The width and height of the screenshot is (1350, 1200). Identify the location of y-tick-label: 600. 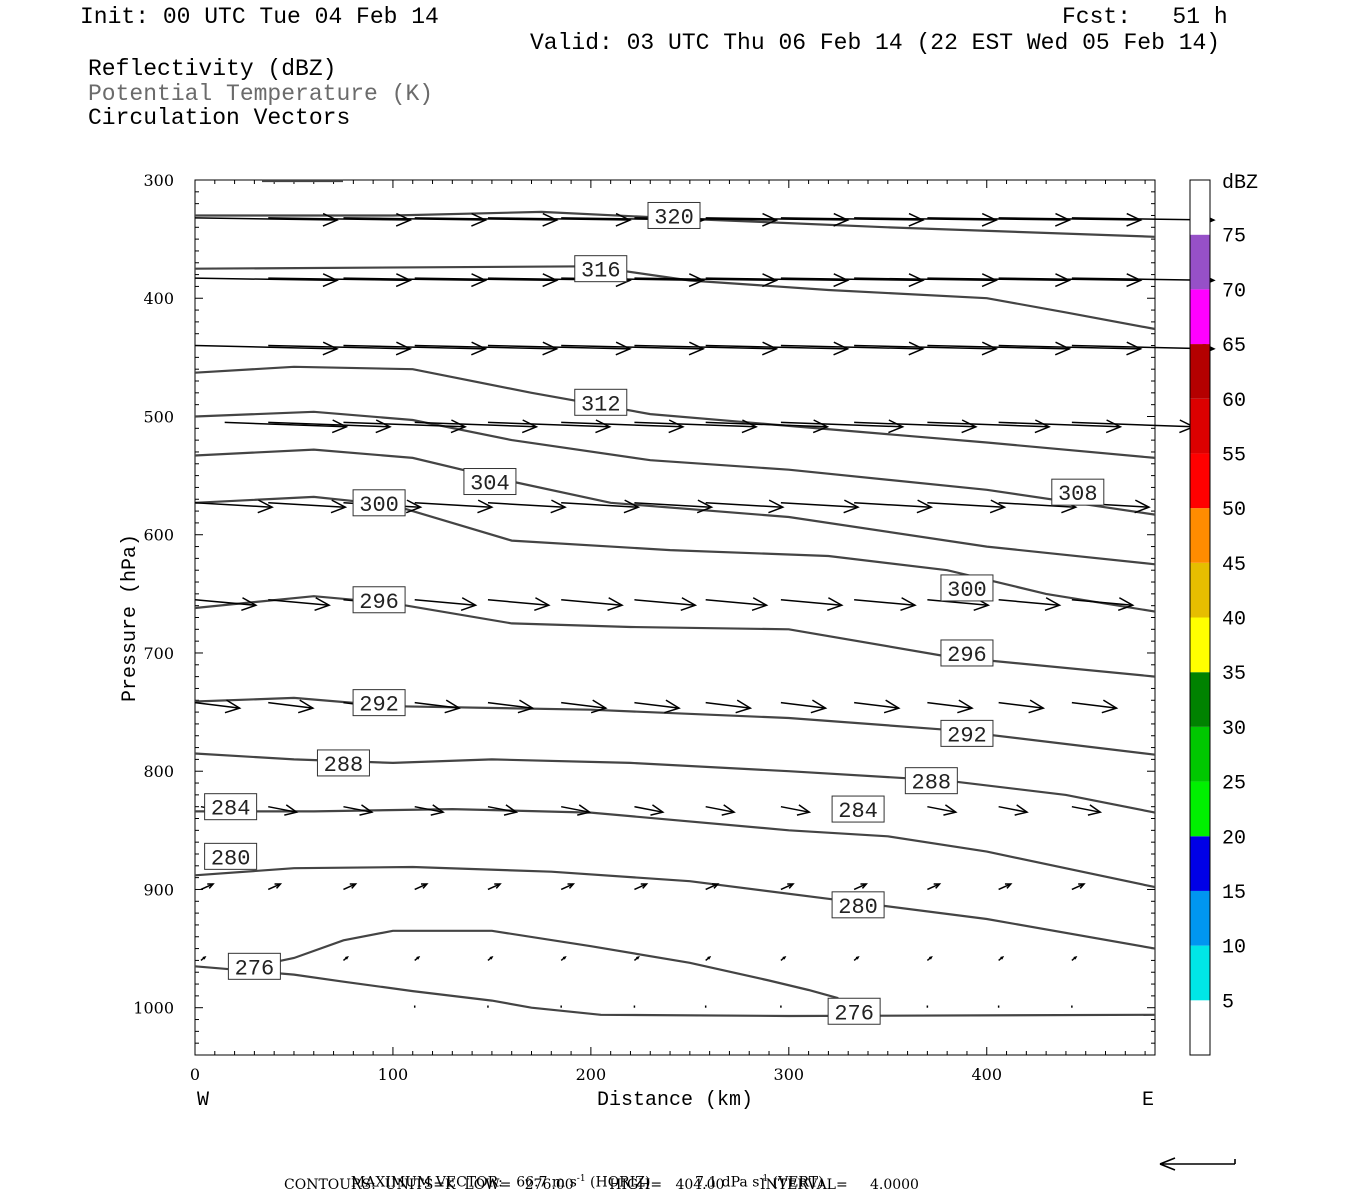
(158, 535).